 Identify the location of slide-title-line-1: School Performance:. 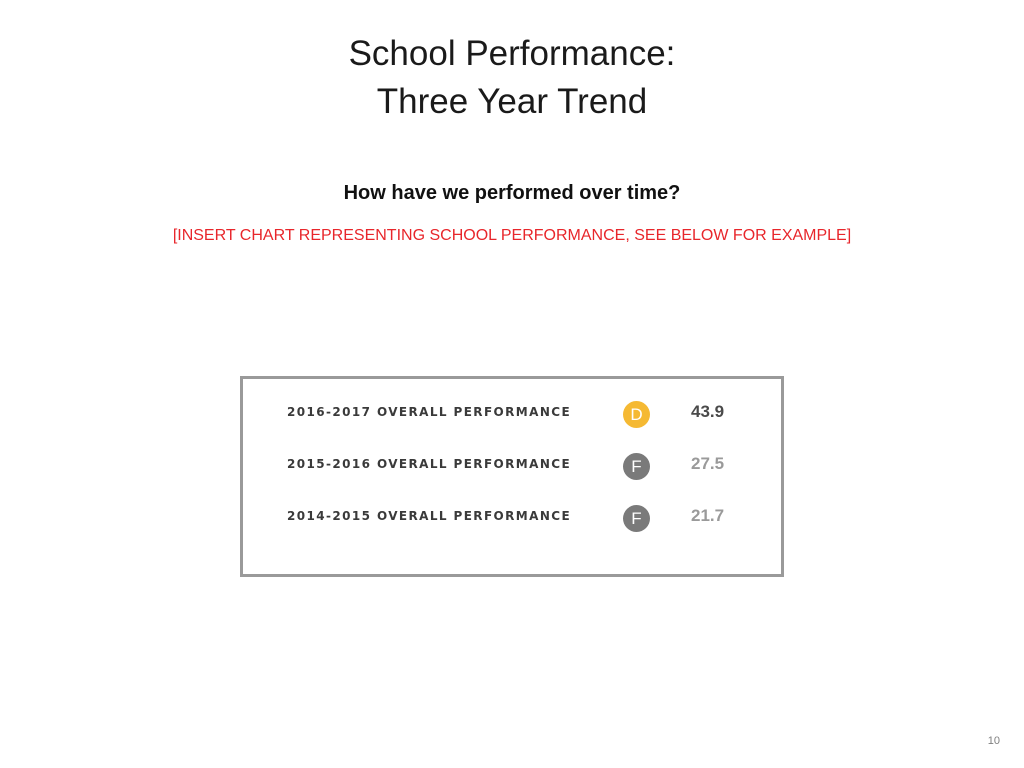
(512, 53).